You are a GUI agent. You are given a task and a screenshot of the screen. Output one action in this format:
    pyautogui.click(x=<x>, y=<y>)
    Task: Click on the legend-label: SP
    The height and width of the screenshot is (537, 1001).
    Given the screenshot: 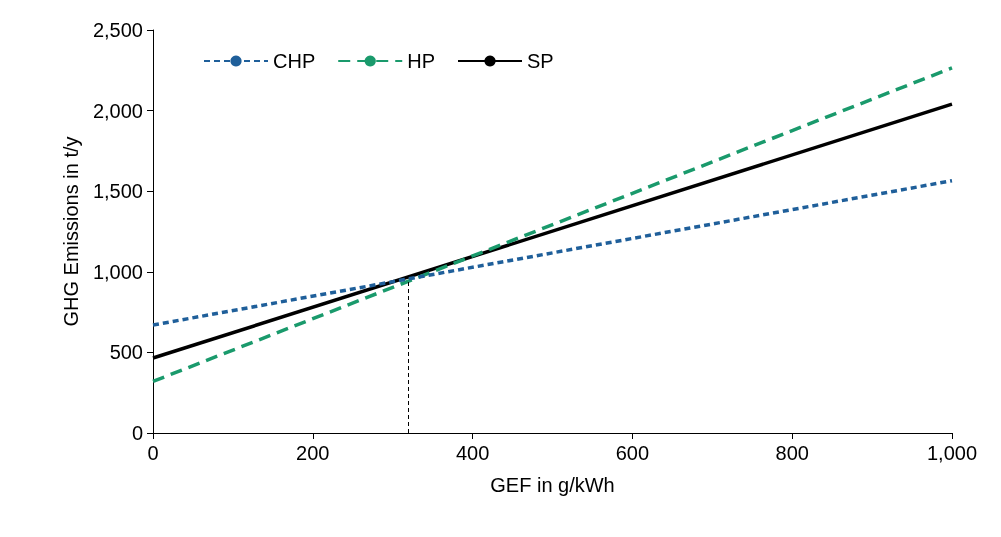 What is the action you would take?
    pyautogui.click(x=540, y=61)
    